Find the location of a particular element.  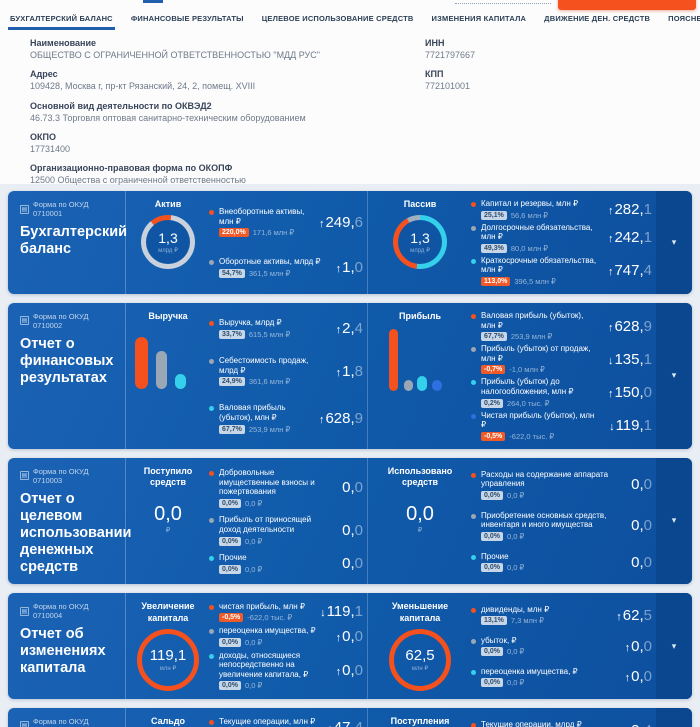

current-value: ↑ 628, 9 is located at coordinates (339, 418).